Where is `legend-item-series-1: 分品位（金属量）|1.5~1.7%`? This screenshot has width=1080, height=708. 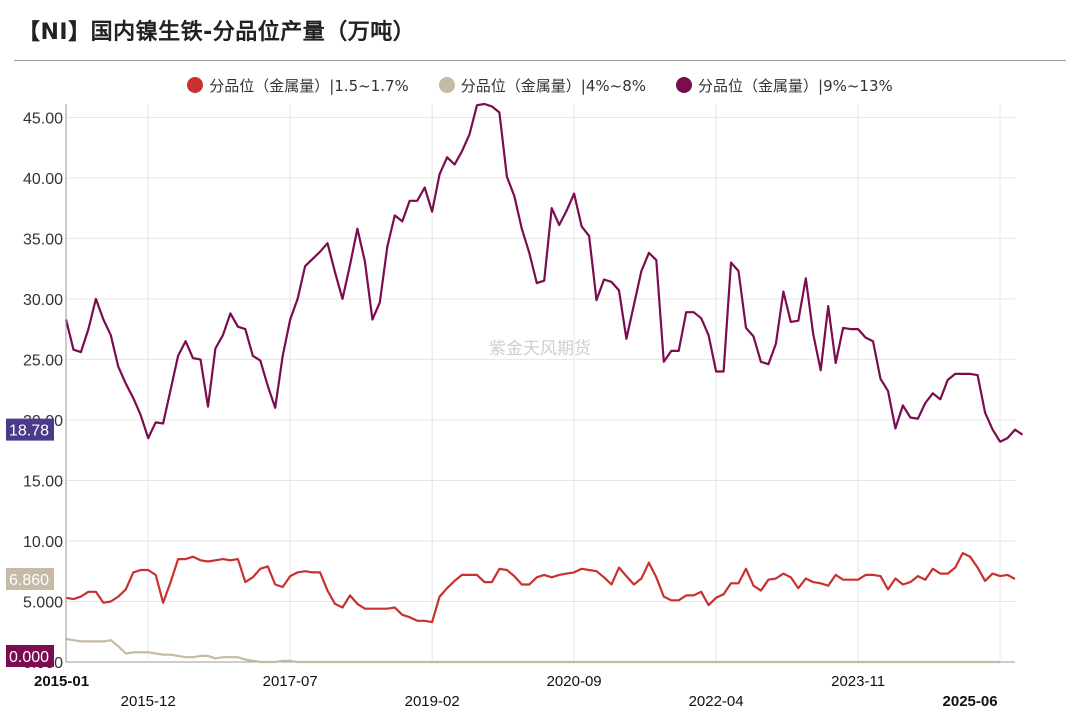 legend-item-series-1: 分品位（金属量）|1.5~1.7% is located at coordinates (298, 85).